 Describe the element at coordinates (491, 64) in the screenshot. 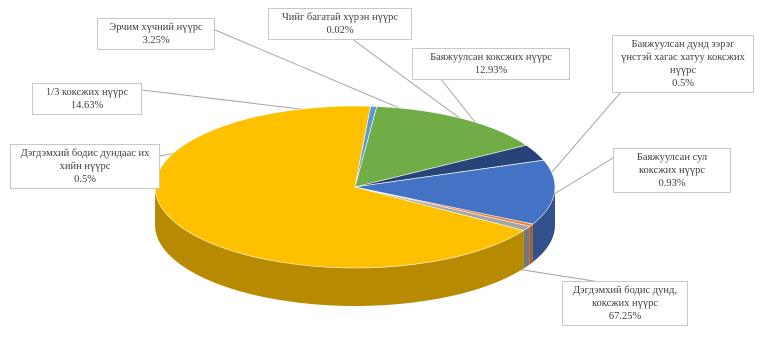

I see `slice-label-5: Баяжуулсан коксжих нүүрс 12.93%` at that location.